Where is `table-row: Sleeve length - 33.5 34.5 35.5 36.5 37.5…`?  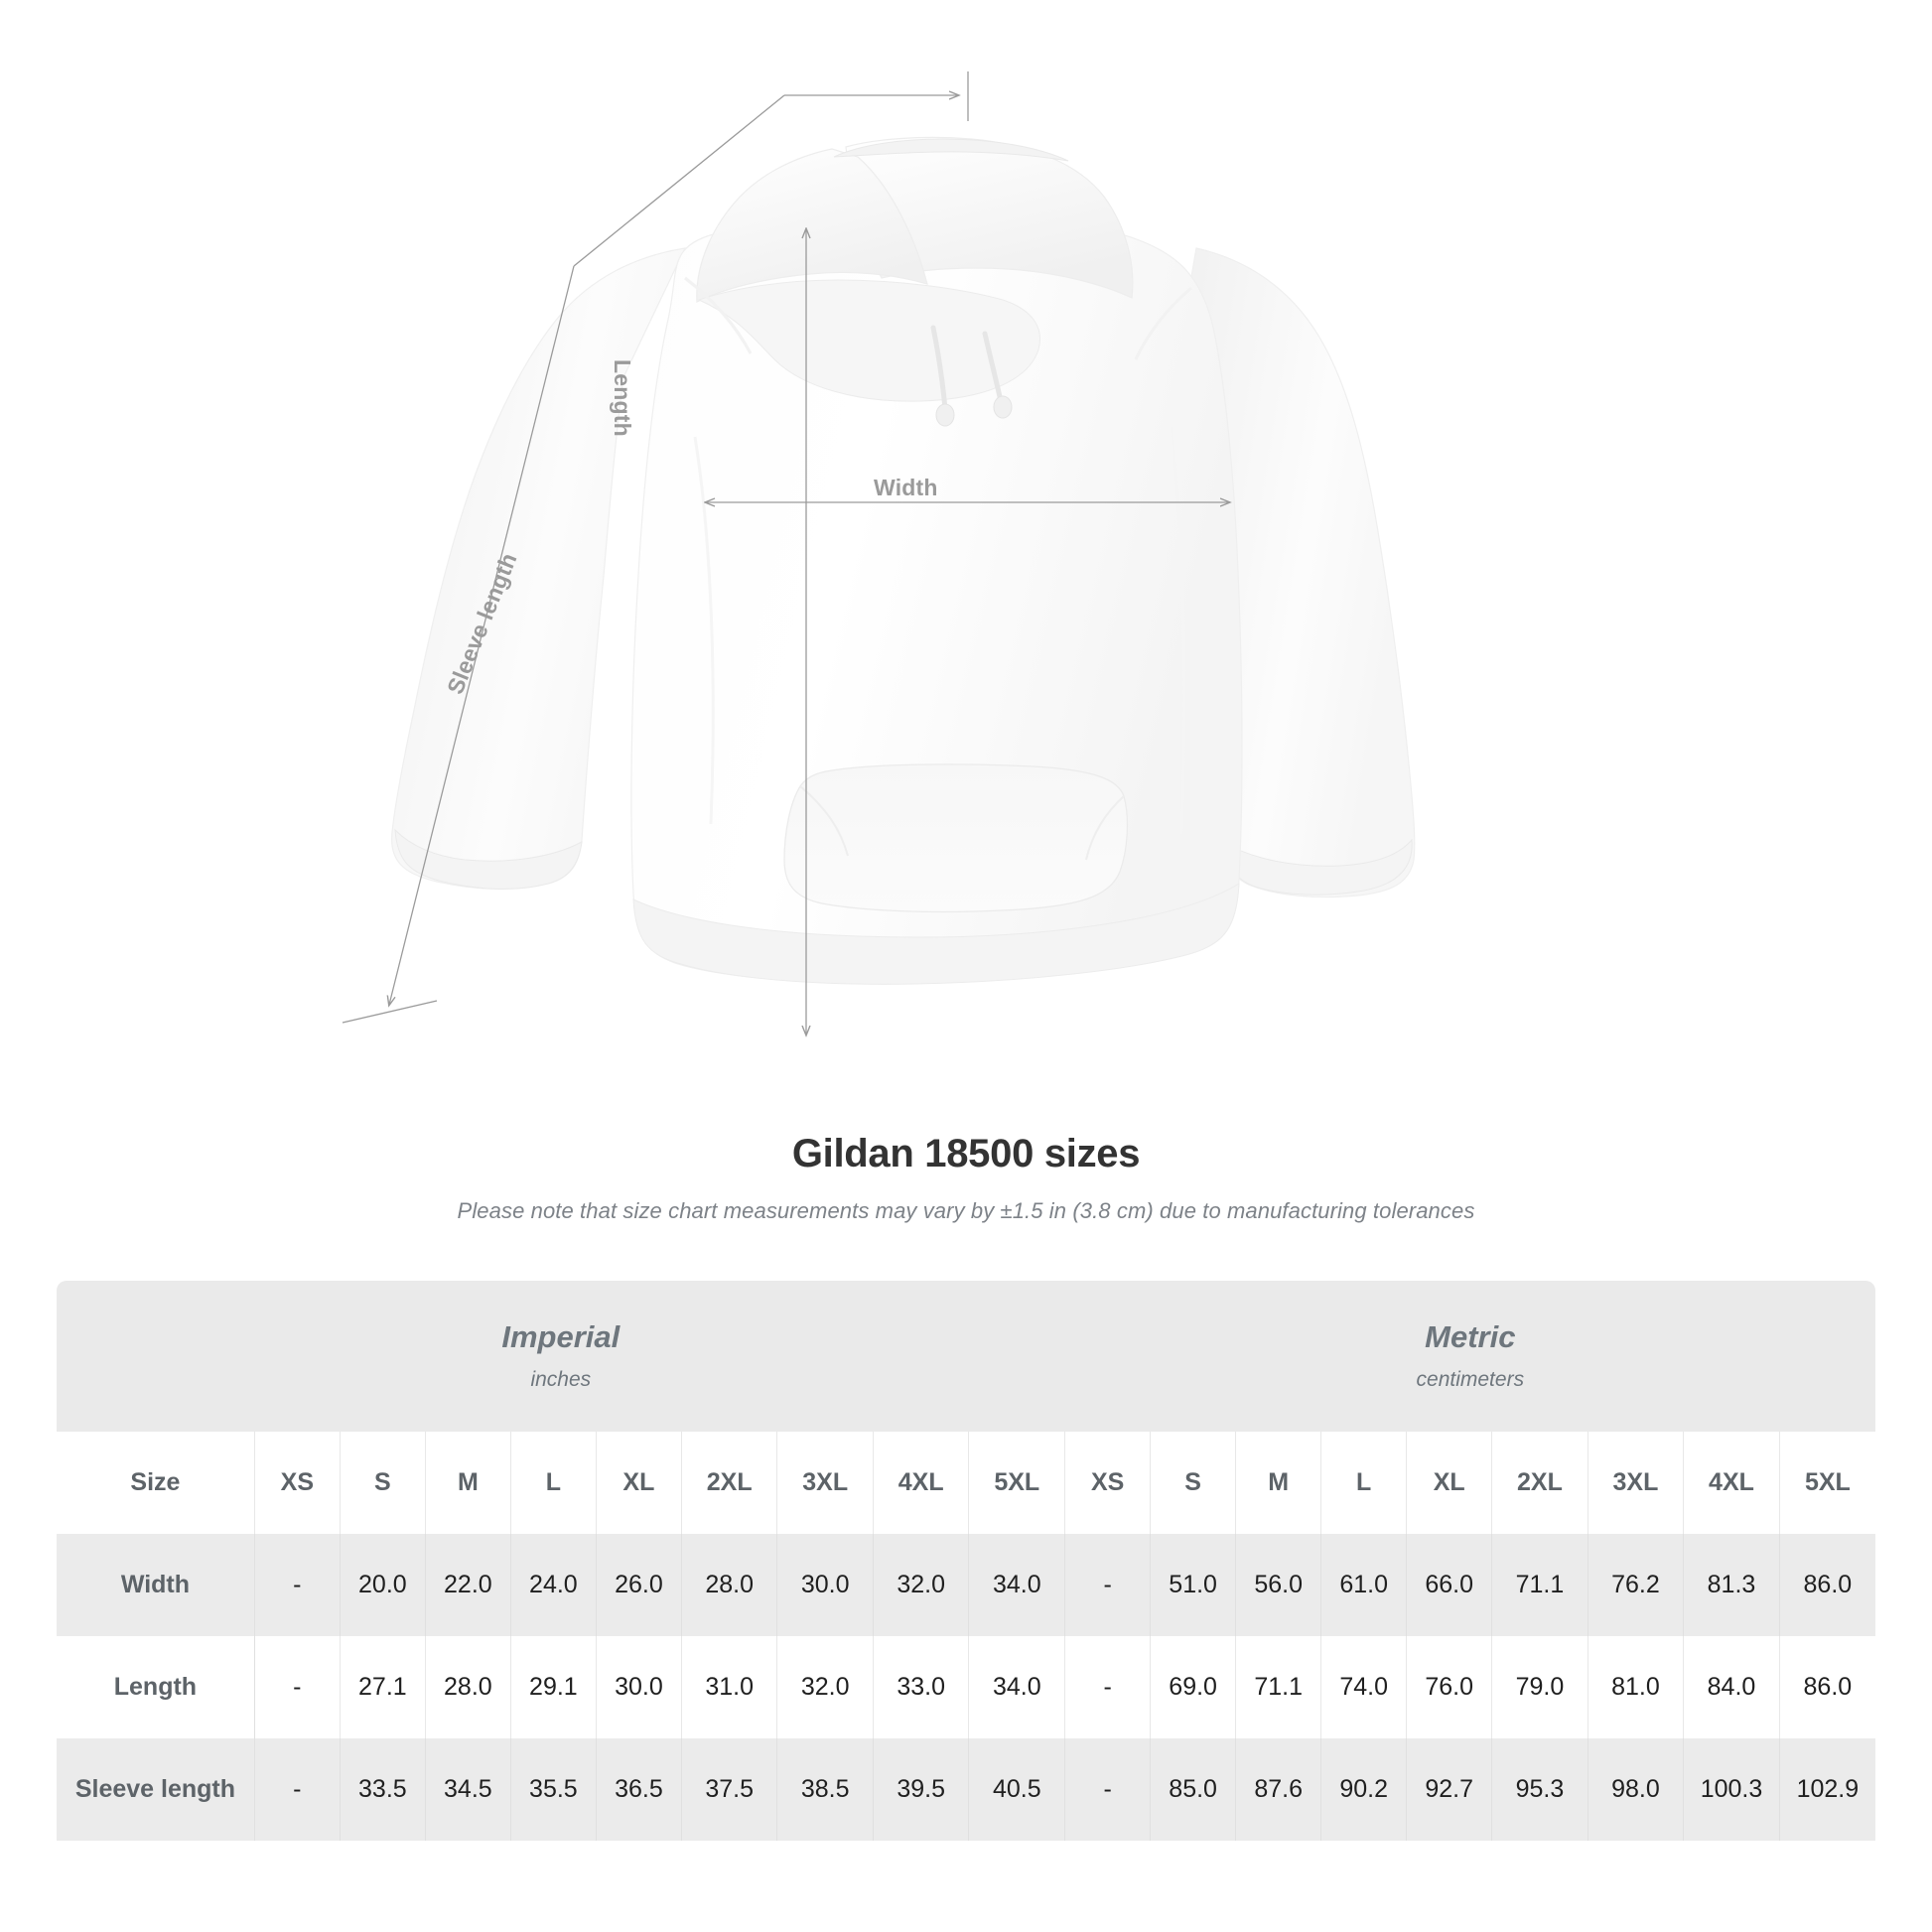 table-row: Sleeve length - 33.5 34.5 35.5 36.5 37.5… is located at coordinates (966, 1790).